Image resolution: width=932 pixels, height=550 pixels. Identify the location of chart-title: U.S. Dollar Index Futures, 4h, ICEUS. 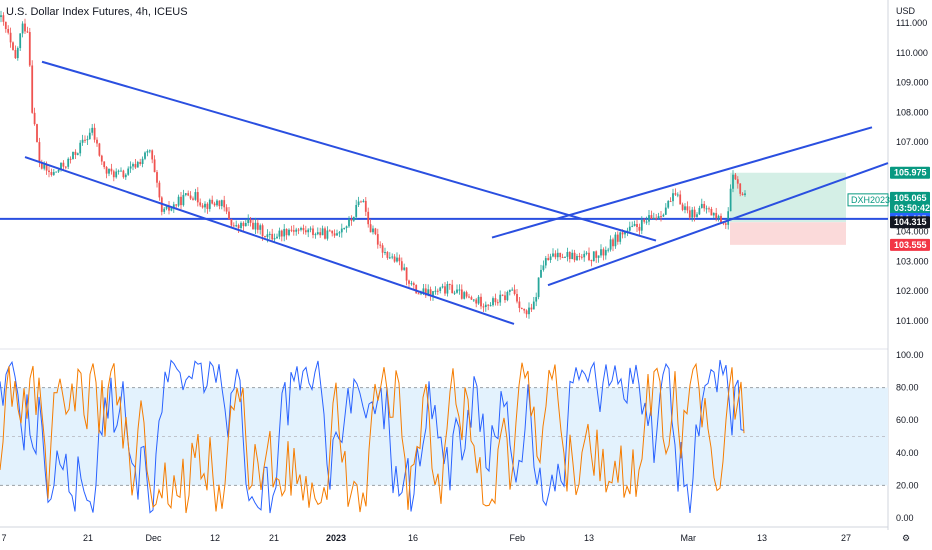
(97, 12).